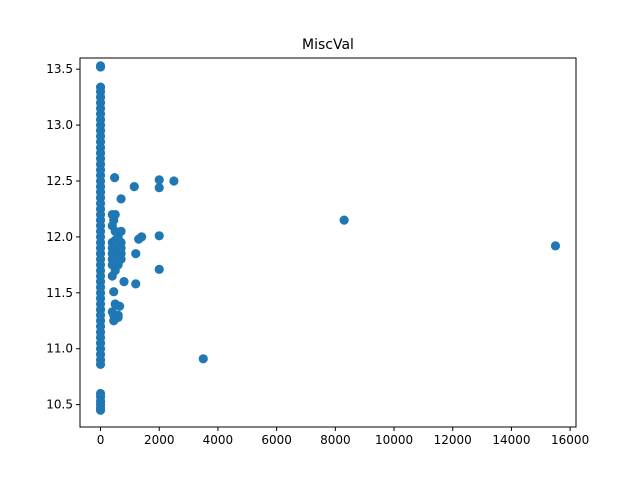 The height and width of the screenshot is (480, 640). What do you see at coordinates (328, 45) in the screenshot?
I see `chart-title: MiscVal` at bounding box center [328, 45].